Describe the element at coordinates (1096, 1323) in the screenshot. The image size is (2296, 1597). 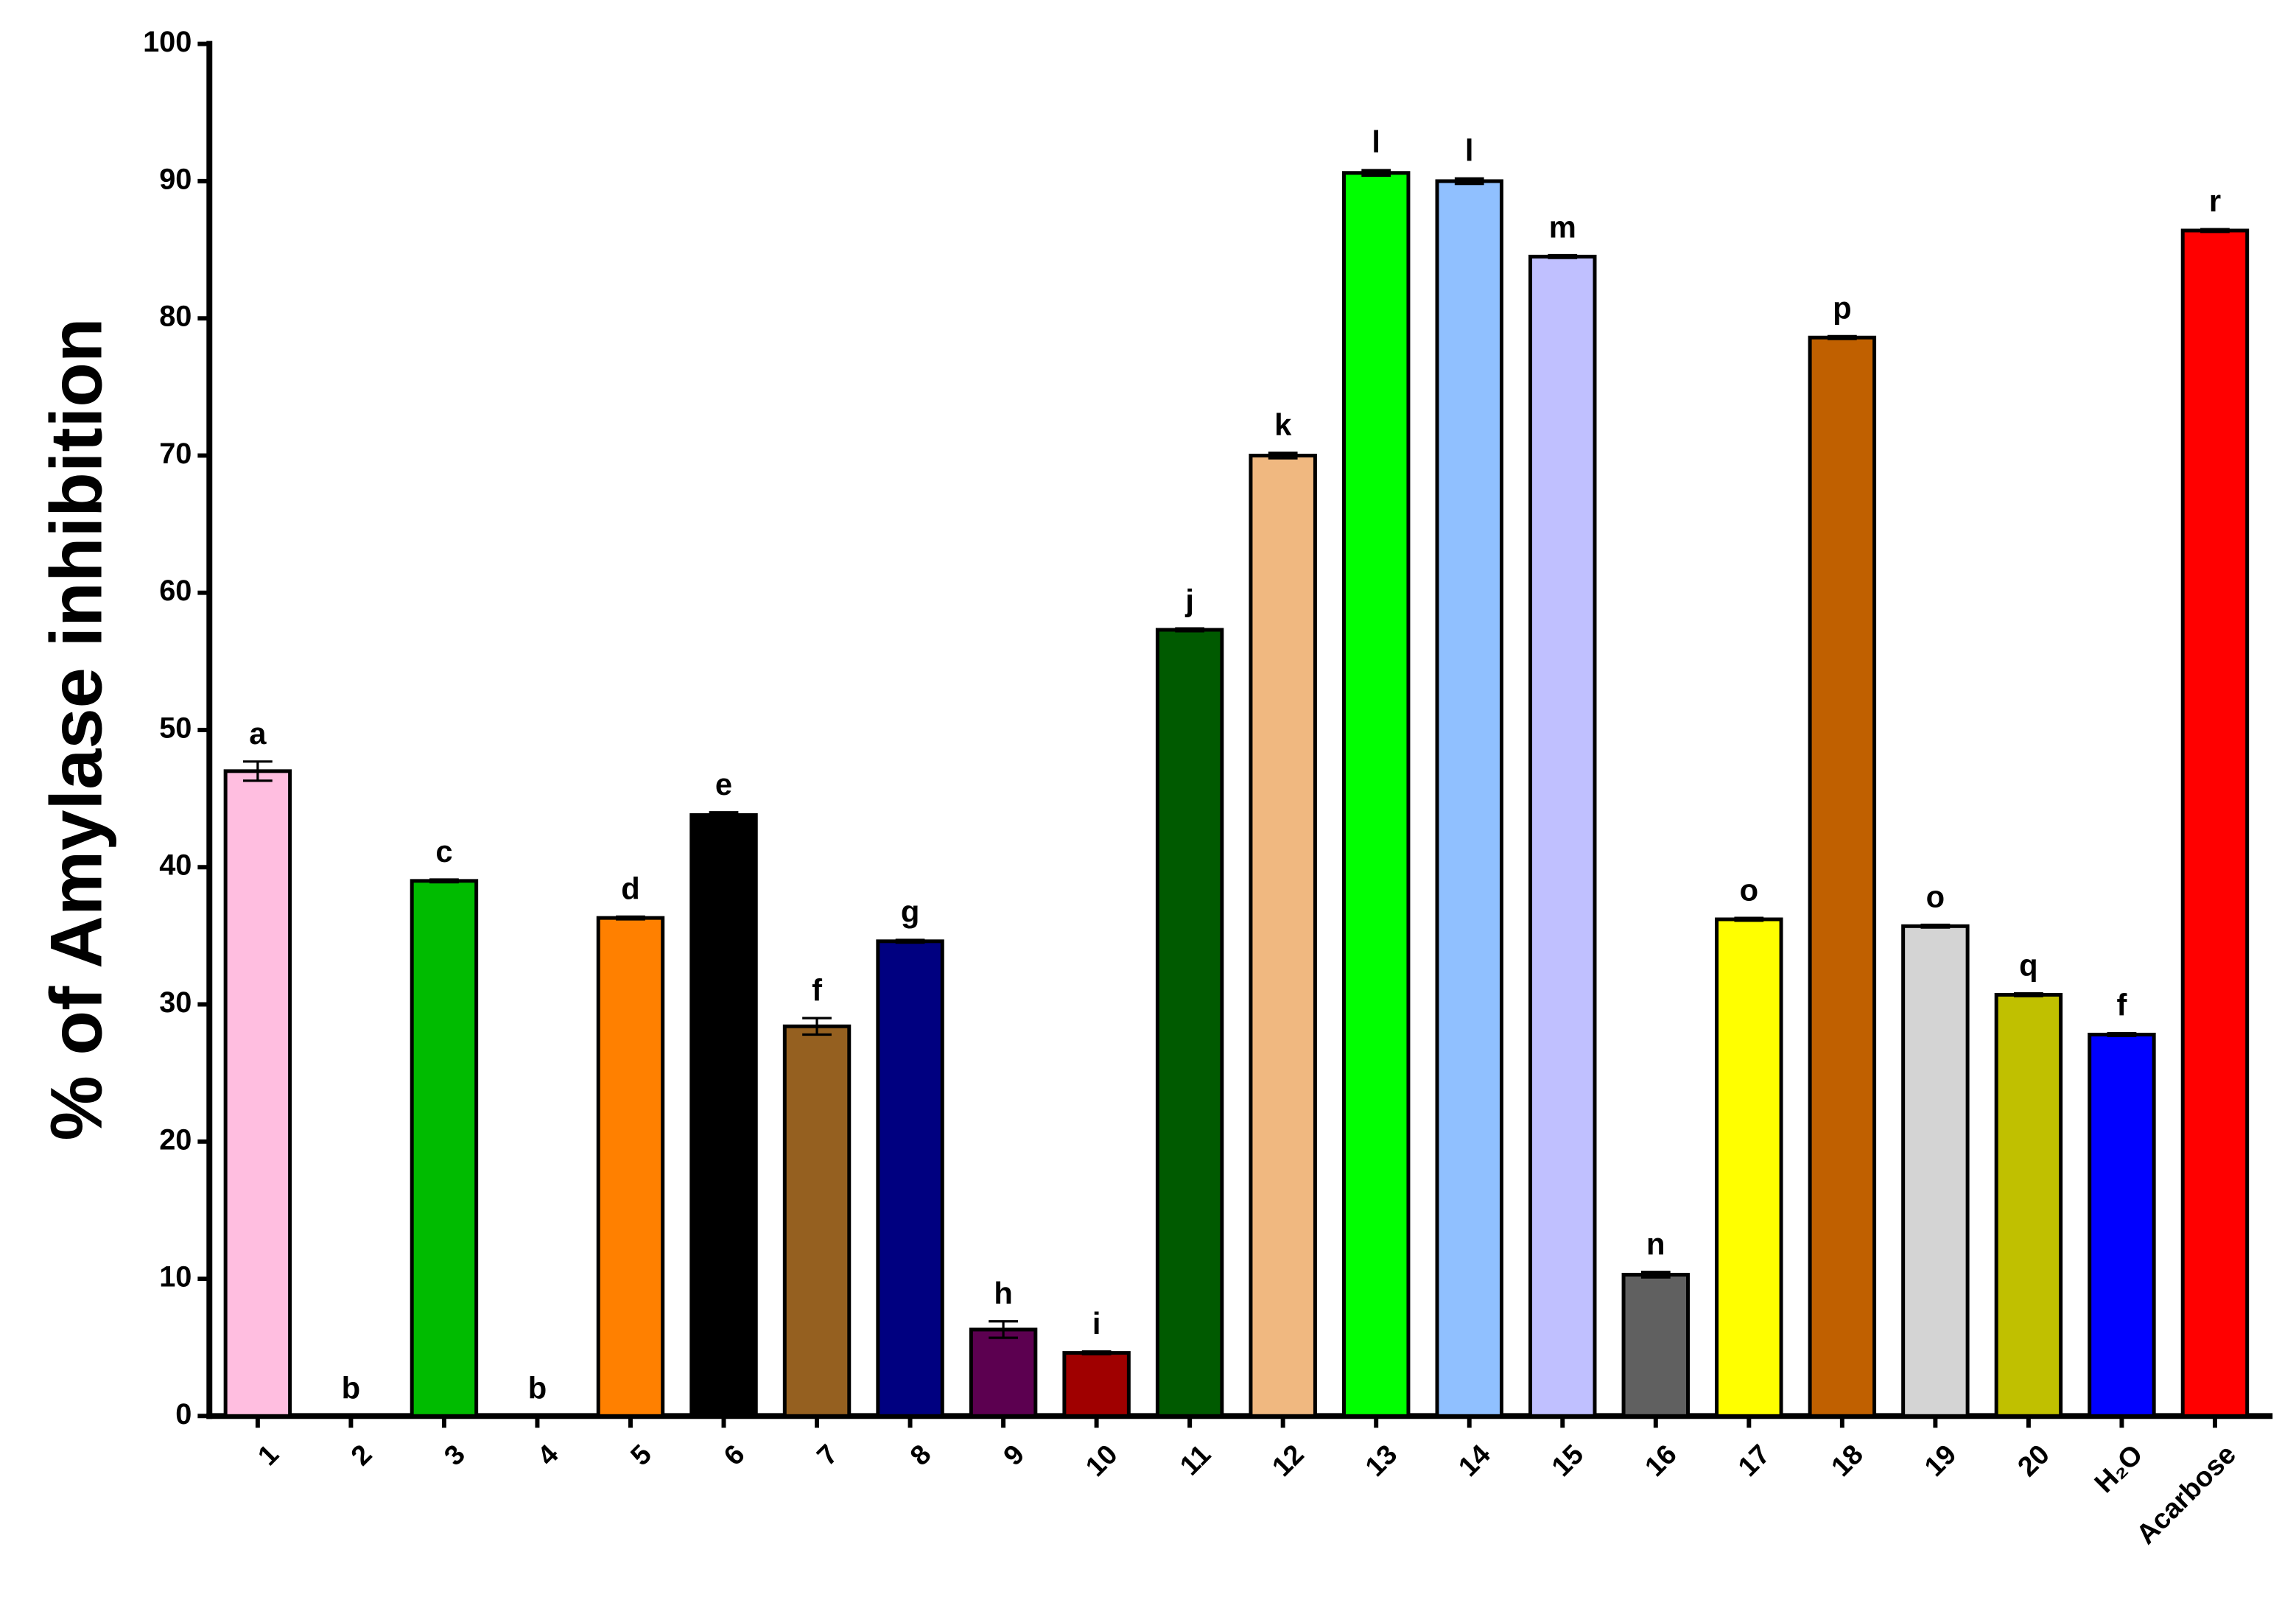
I see `annotation: i` at that location.